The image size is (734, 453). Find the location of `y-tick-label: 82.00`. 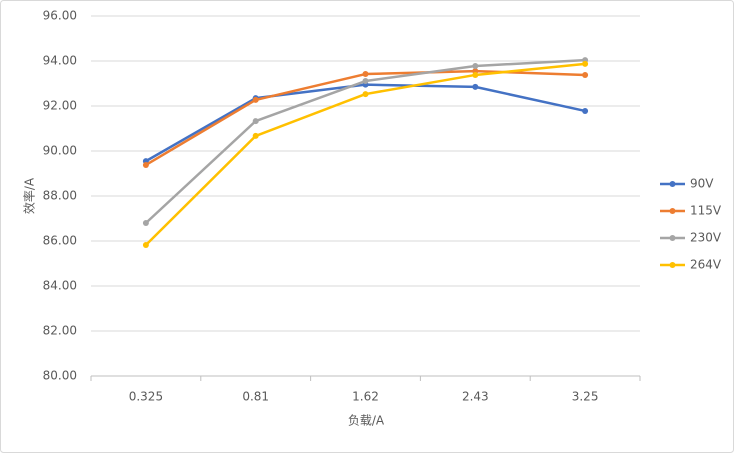

y-tick-label: 82.00 is located at coordinates (60, 331).